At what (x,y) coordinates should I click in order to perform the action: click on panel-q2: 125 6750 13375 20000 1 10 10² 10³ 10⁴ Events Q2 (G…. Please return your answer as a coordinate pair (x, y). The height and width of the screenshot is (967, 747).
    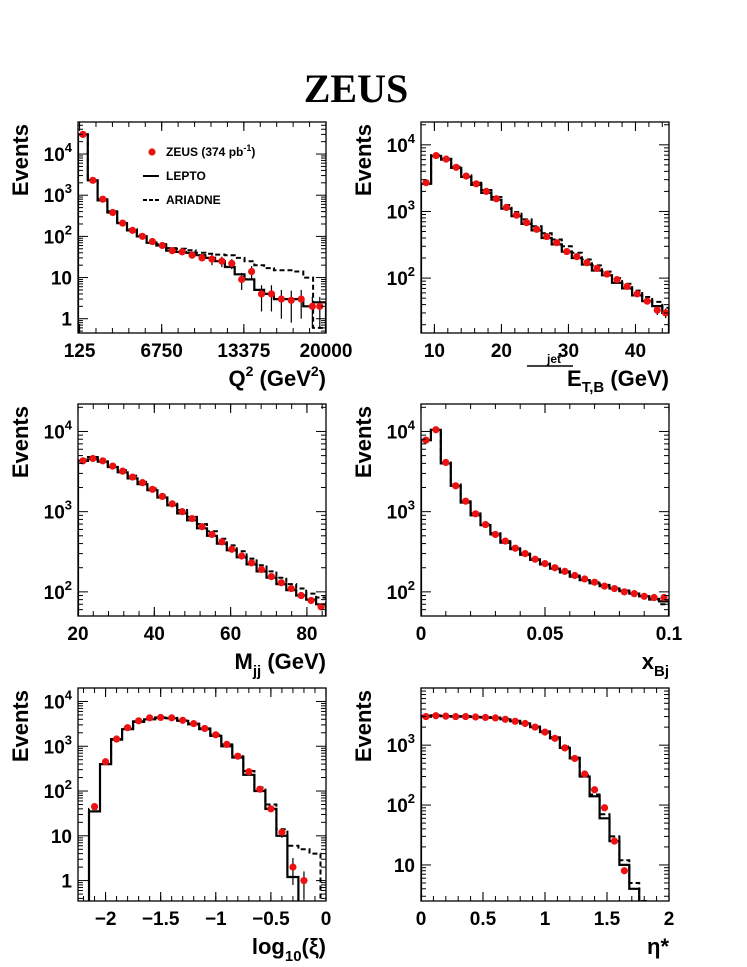
    Looking at the image, I should click on (180, 256).